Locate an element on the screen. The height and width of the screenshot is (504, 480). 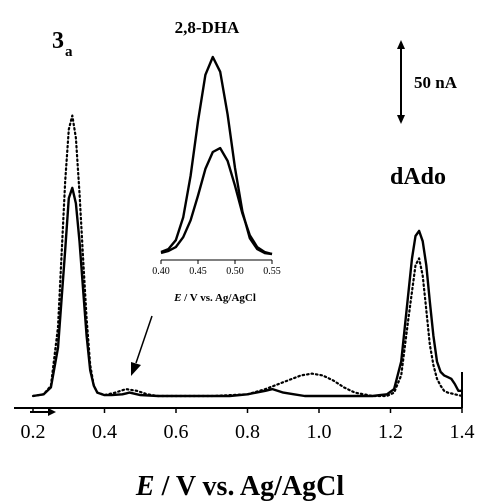
x-tick-label: 1.2 is located at coordinates (390, 432).